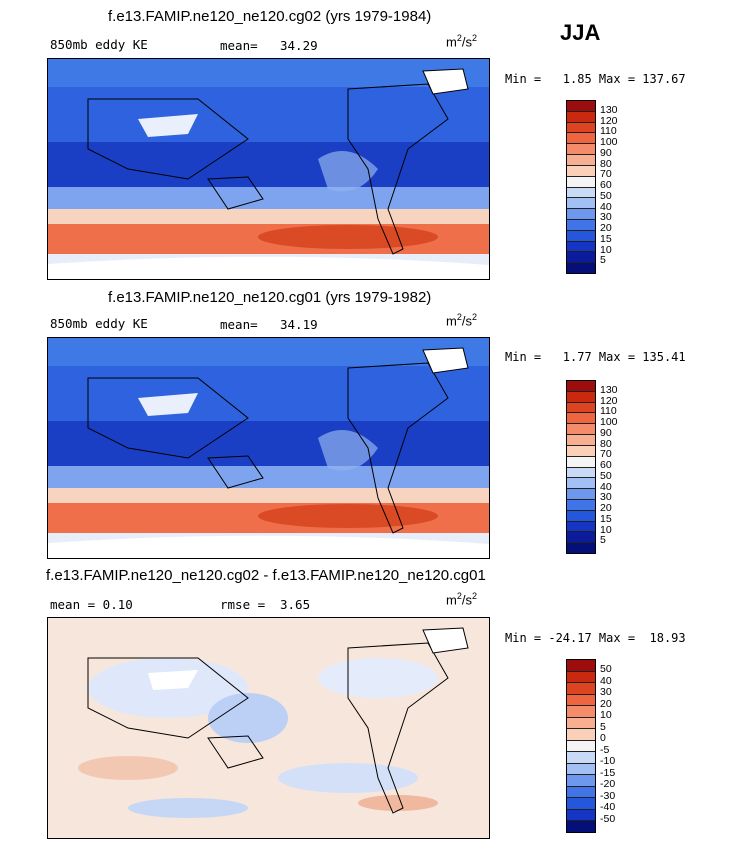  What do you see at coordinates (620, 186) in the screenshot?
I see `panel-1-colorbar-labels: 130 120 110 100 90 80 70 60 50 40 30 20 15 10 5` at bounding box center [620, 186].